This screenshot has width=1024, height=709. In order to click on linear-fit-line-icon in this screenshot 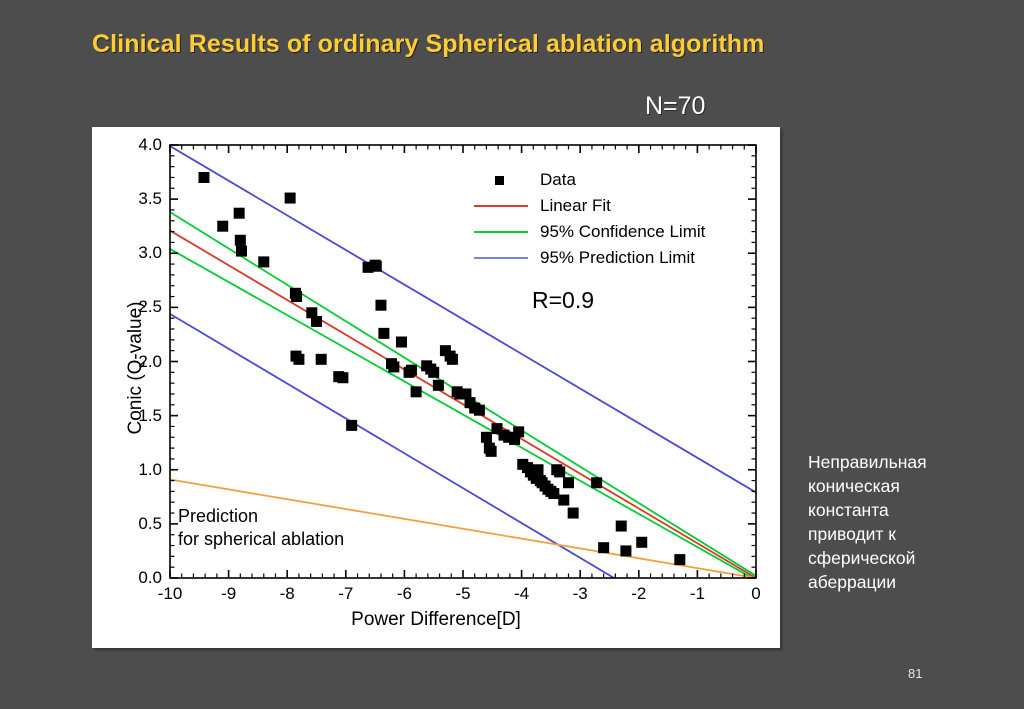, I will do `click(501, 206)`.